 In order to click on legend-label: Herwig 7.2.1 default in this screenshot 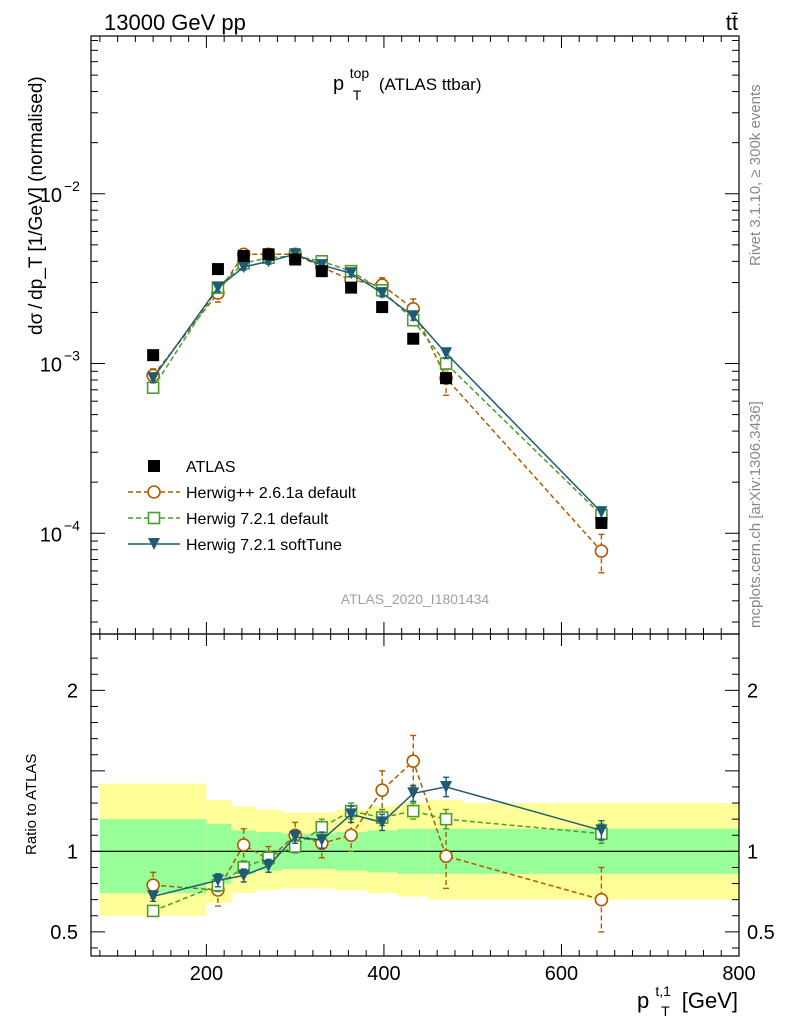, I will do `click(257, 519)`.